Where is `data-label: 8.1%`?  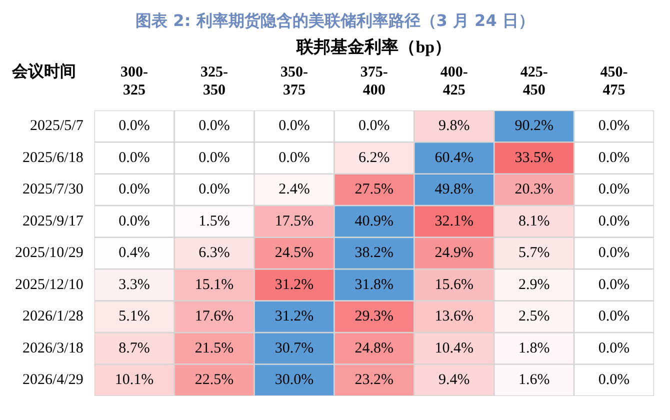
data-label: 8.1% is located at coordinates (534, 221).